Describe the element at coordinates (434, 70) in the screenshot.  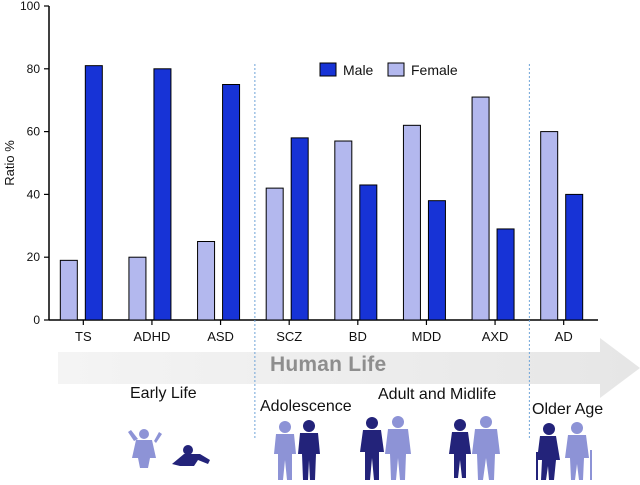
I see `legend-label-female: Female` at that location.